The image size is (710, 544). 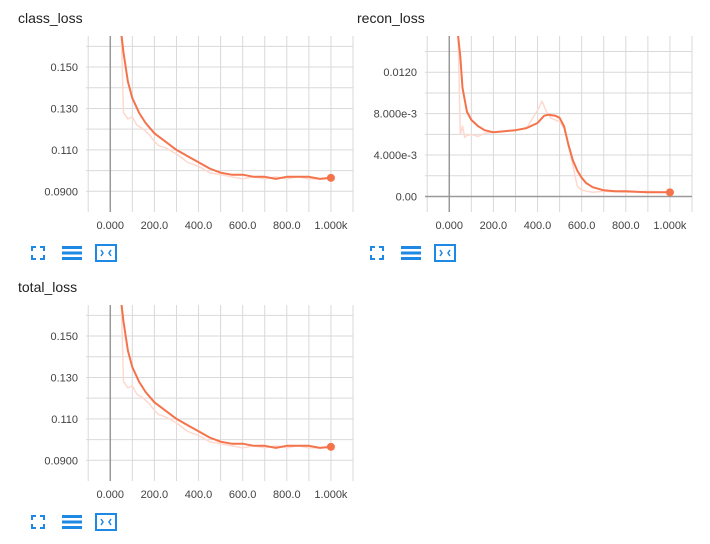 What do you see at coordinates (395, 156) in the screenshot?
I see `y-tick-label: 4.000e-3` at bounding box center [395, 156].